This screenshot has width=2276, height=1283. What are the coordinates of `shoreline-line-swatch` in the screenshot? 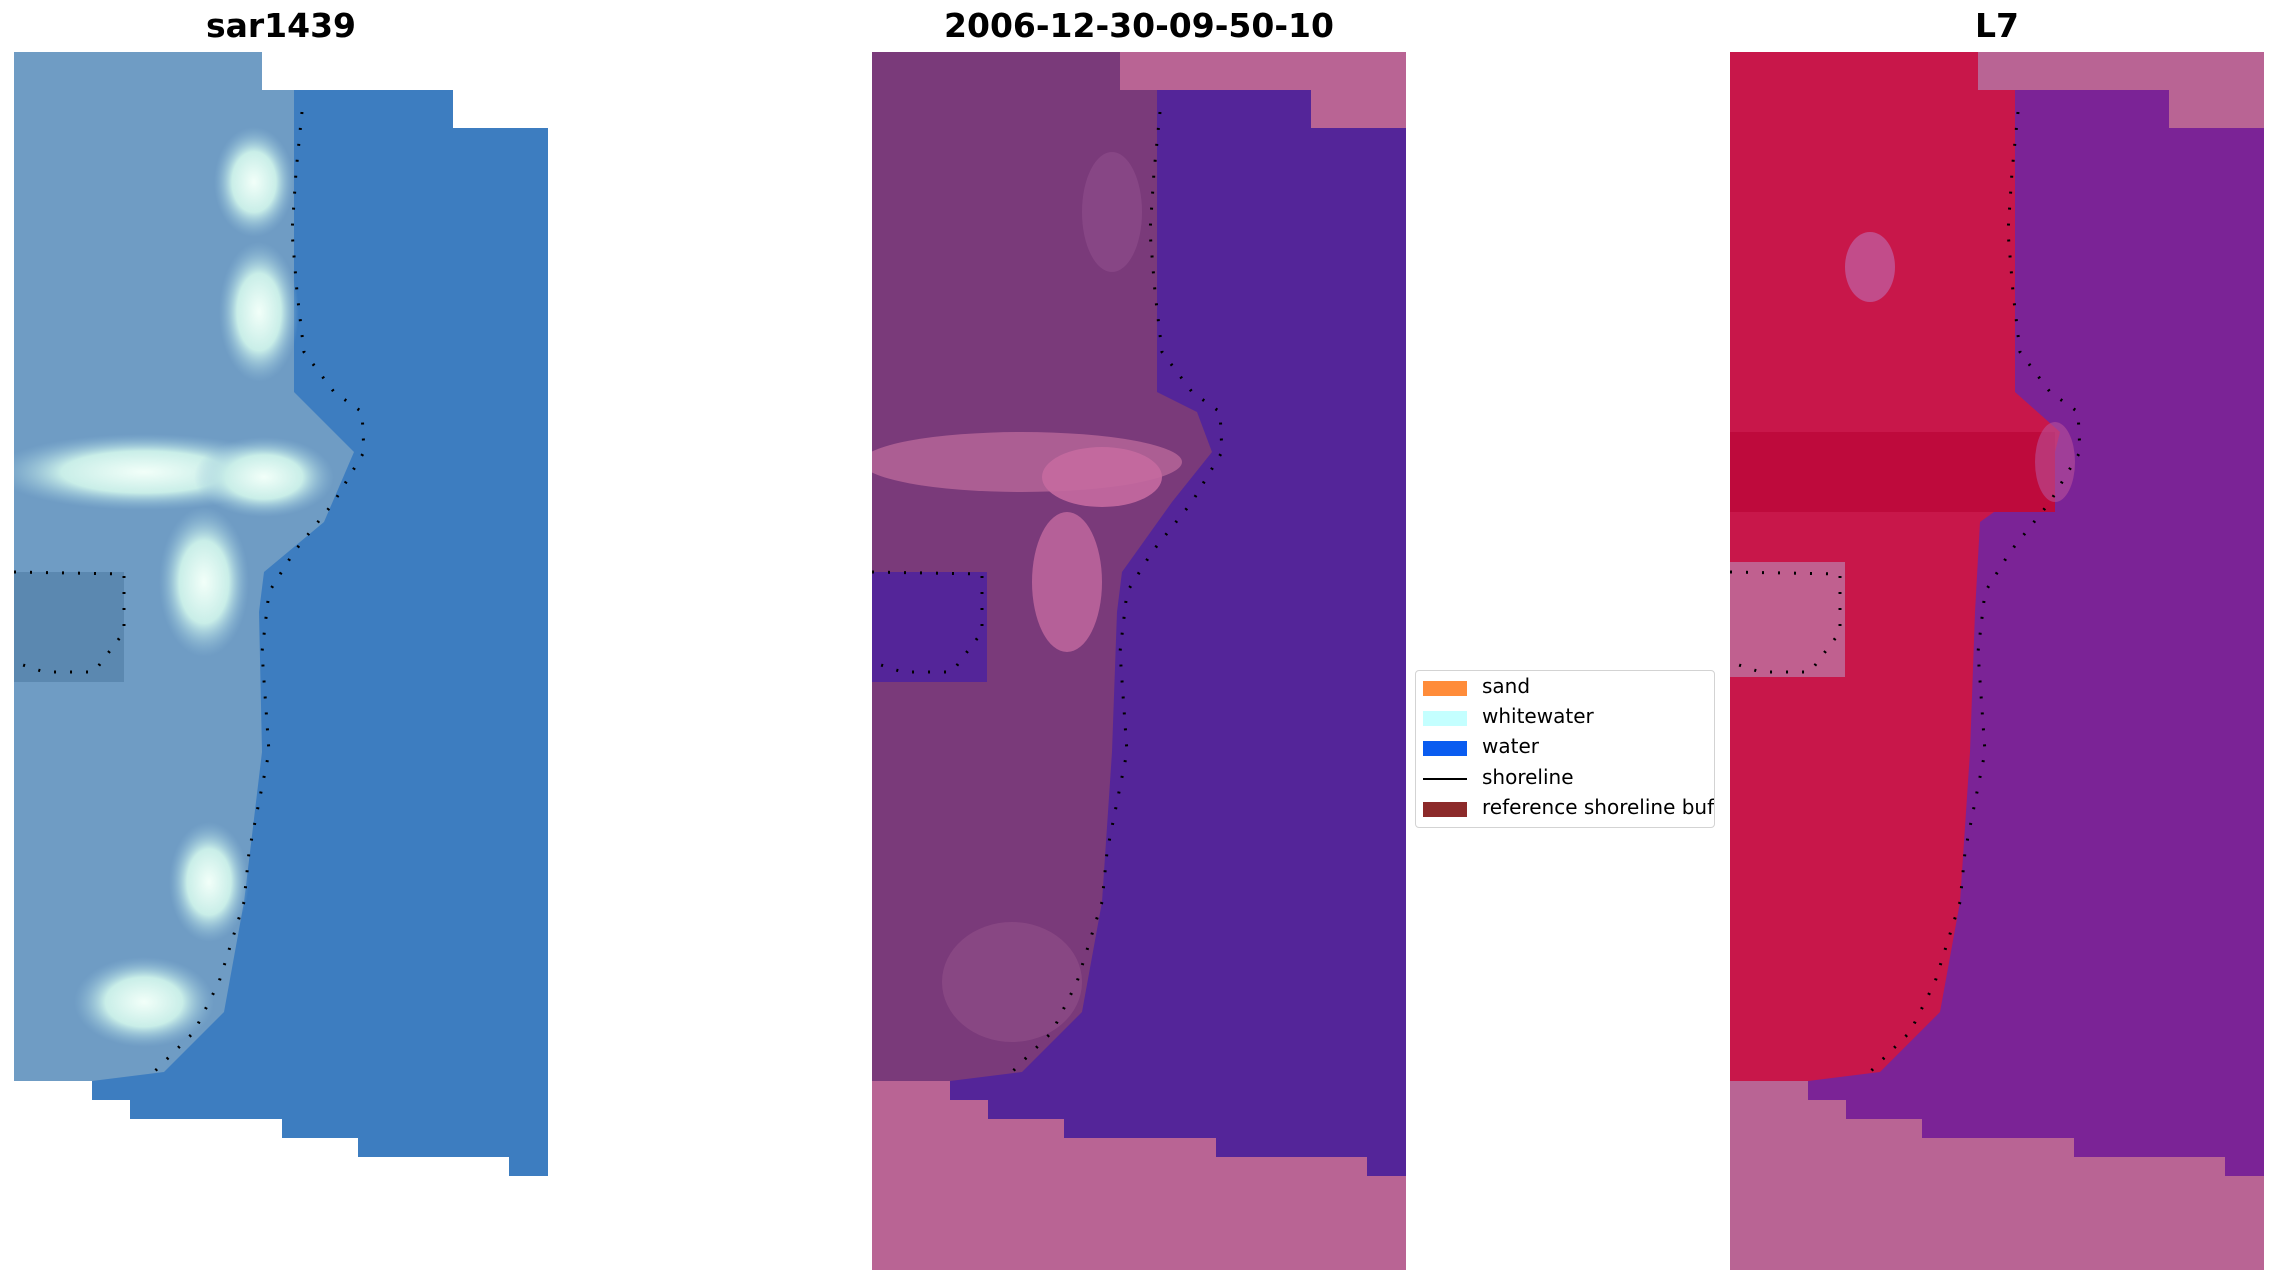 It's located at (1445, 779).